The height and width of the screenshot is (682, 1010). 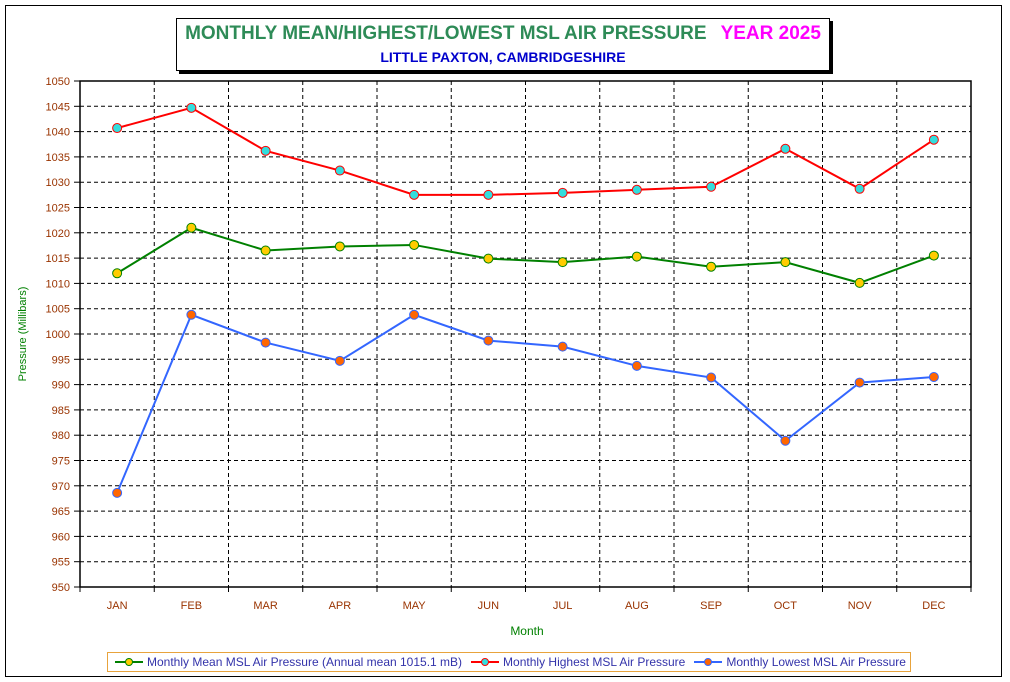 What do you see at coordinates (61, 512) in the screenshot?
I see `y-tick-label: 965` at bounding box center [61, 512].